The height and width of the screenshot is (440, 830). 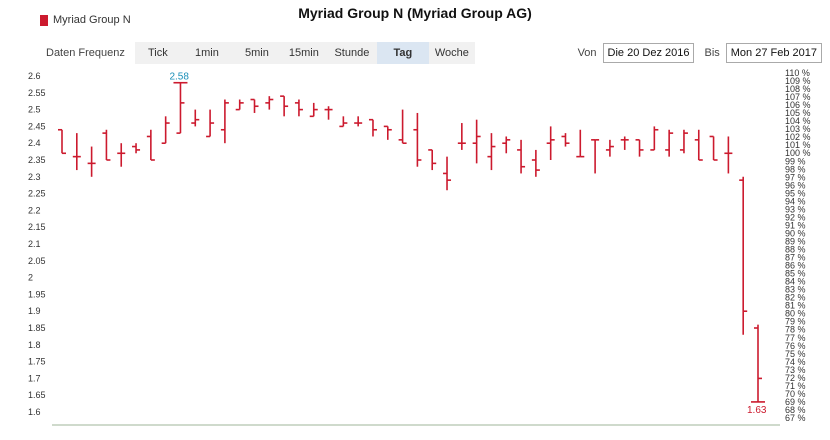 What do you see at coordinates (158, 53) in the screenshot?
I see `freq-tab-tick: Tick` at bounding box center [158, 53].